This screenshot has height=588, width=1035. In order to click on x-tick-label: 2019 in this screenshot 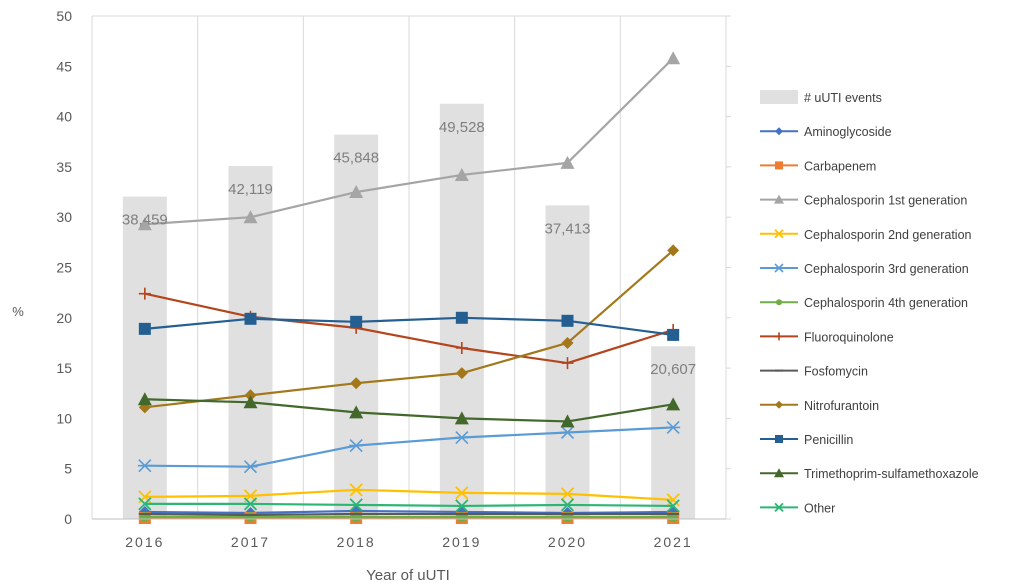, I will do `click(461, 542)`.